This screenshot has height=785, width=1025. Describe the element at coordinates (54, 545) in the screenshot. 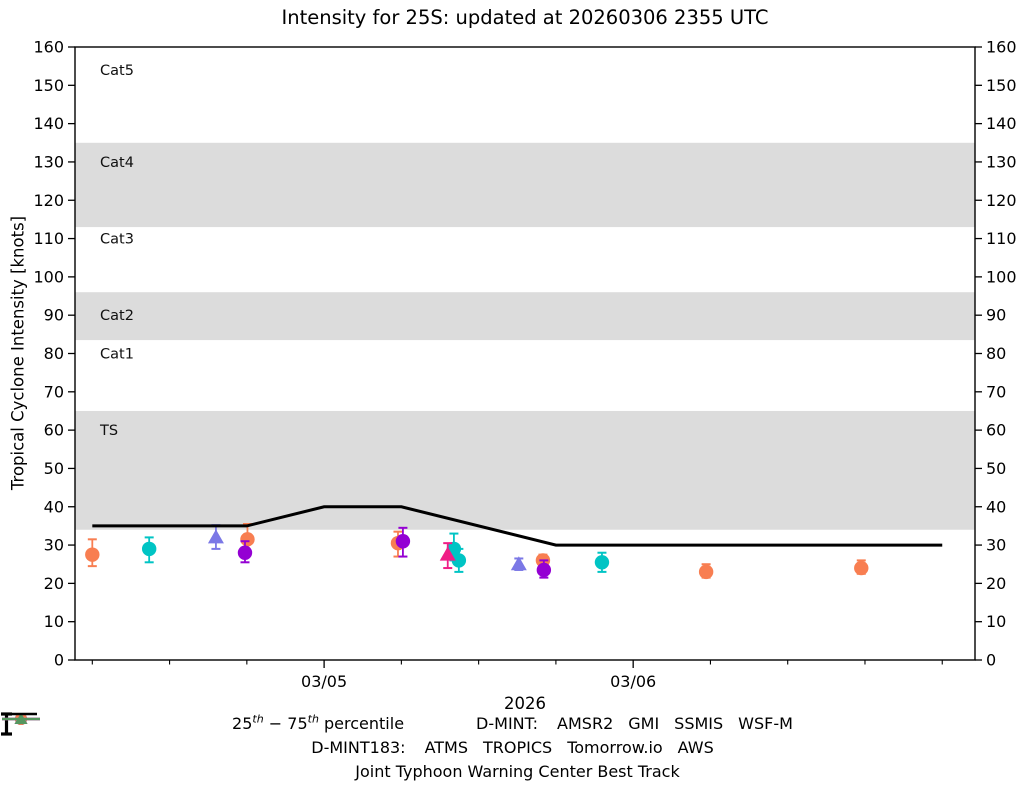

I see `y-tick-label-left: 30` at that location.